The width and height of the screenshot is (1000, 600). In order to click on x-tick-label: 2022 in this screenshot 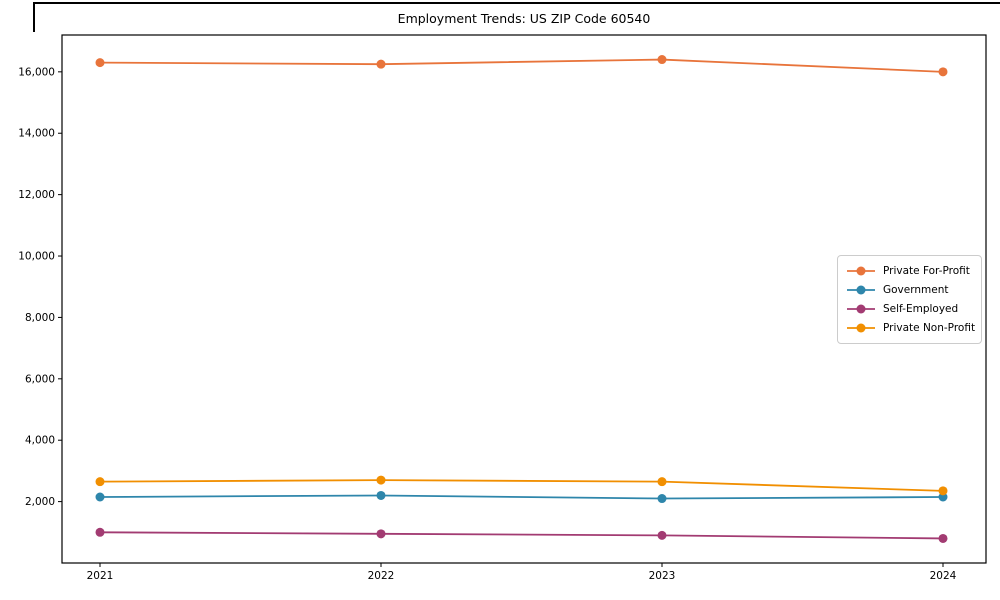, I will do `click(381, 576)`.